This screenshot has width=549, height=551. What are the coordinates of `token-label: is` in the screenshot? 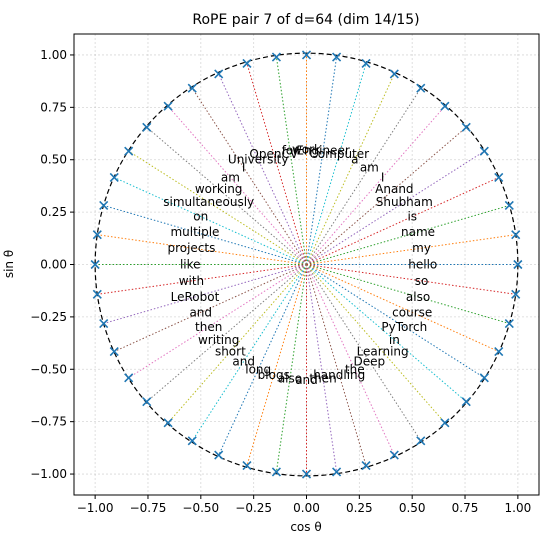 It's located at (412, 217).